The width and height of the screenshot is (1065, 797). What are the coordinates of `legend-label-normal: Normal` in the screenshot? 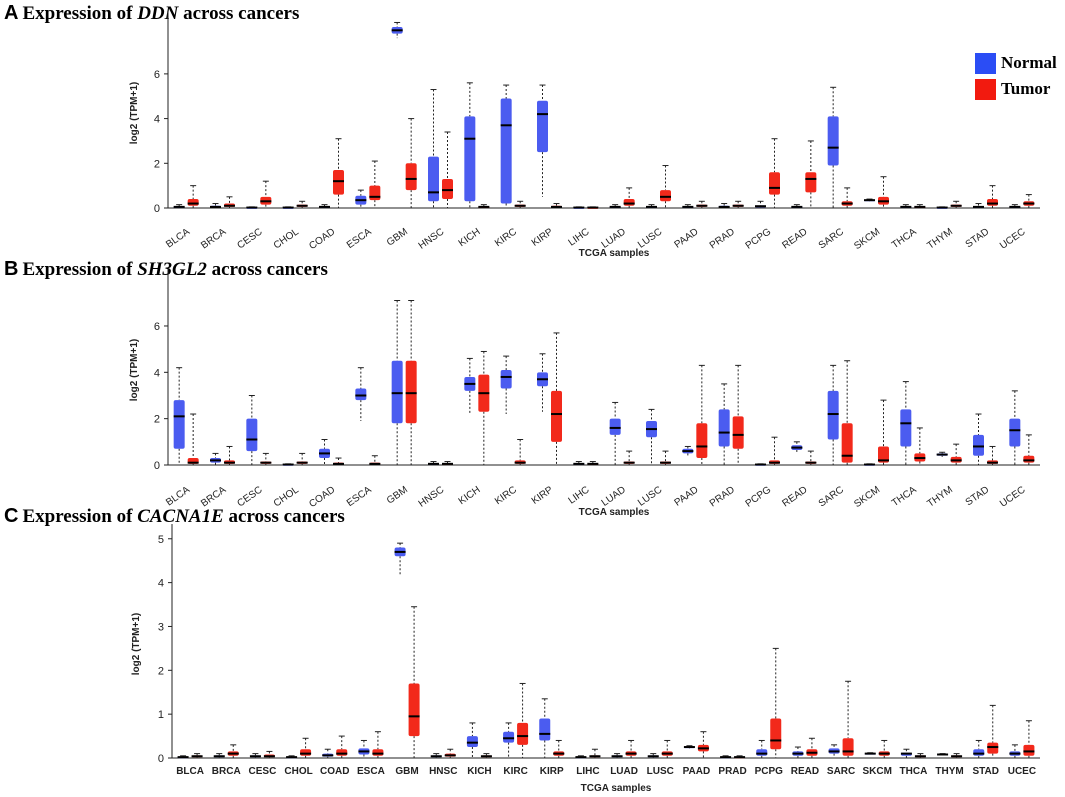 It's located at (1029, 62).